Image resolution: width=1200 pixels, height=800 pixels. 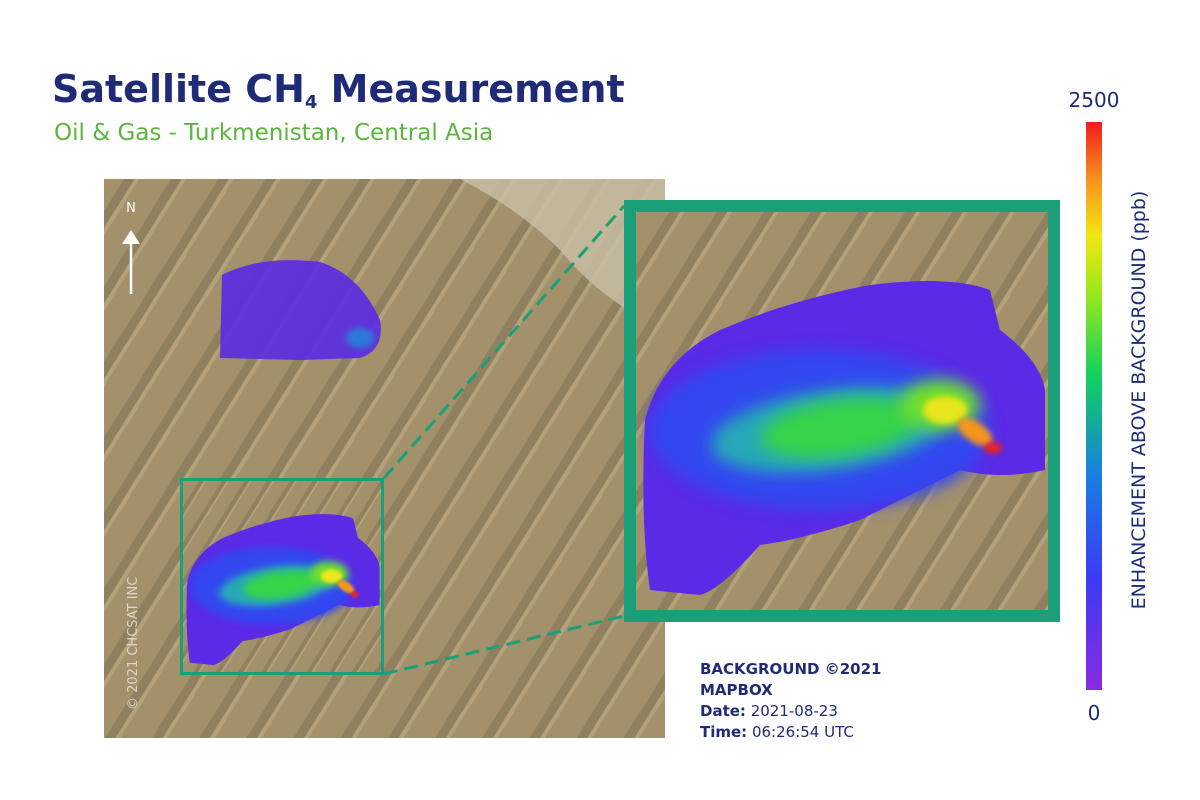 I want to click on date: Date: 2021-08-23, so click(x=769, y=711).